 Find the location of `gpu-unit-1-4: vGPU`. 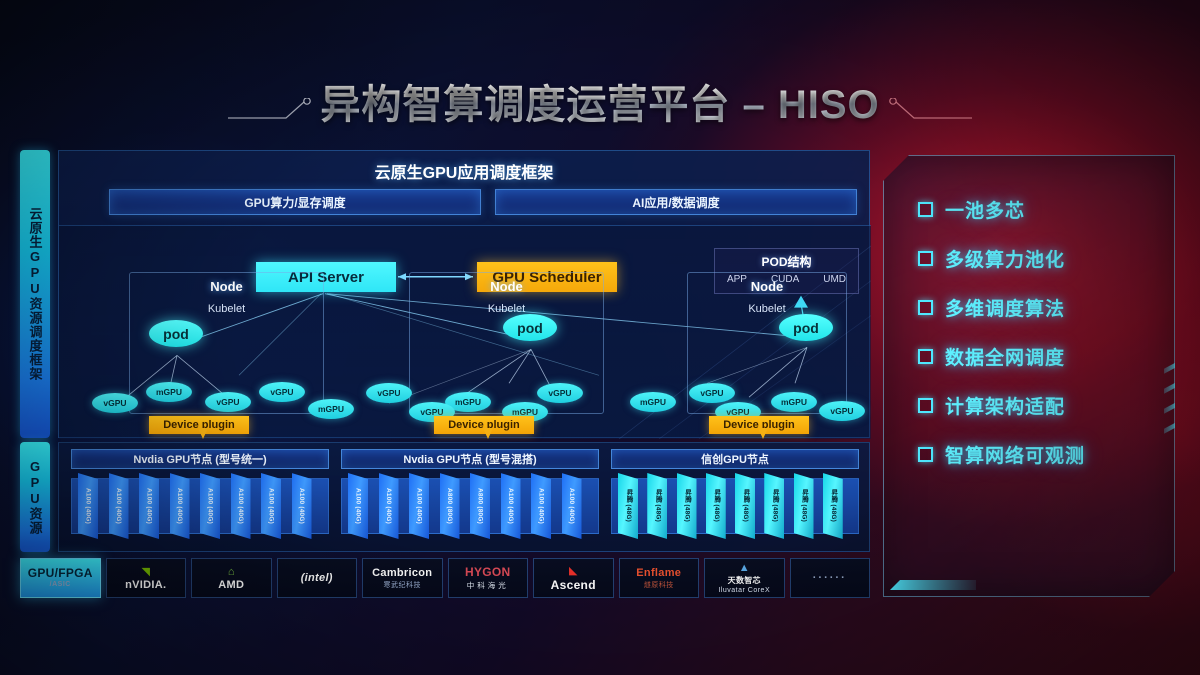

gpu-unit-1-4: vGPU is located at coordinates (282, 392).